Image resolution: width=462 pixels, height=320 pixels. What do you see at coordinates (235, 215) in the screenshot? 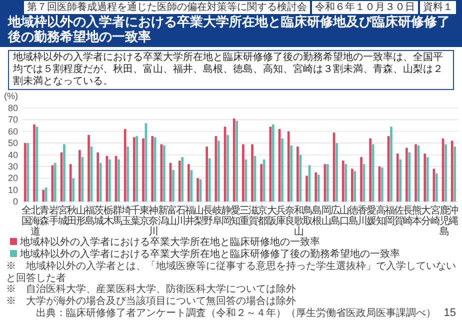
I see `x-tick-label: 愛知` at bounding box center [235, 215].